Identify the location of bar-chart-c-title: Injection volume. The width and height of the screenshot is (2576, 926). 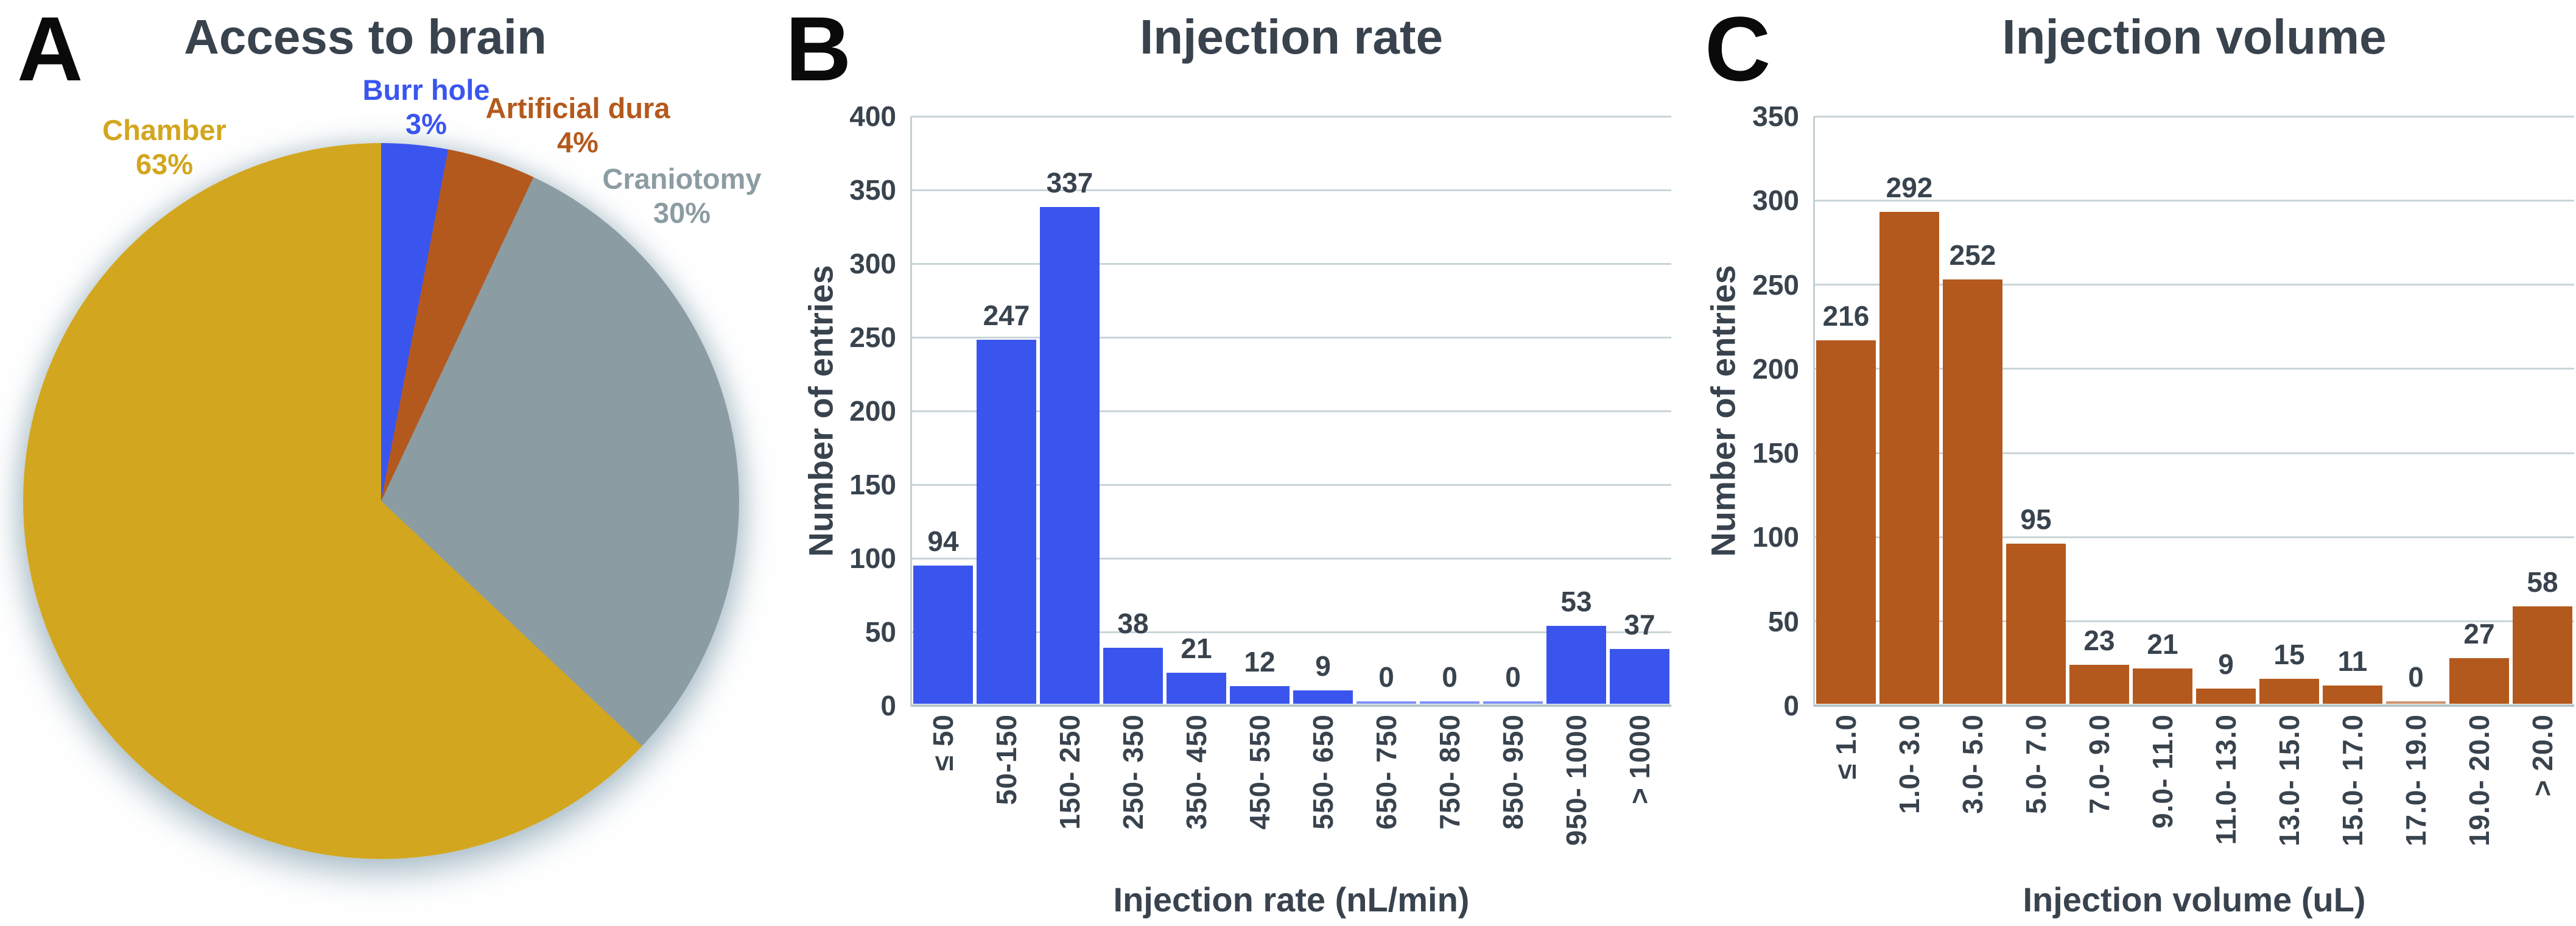
(2194, 37).